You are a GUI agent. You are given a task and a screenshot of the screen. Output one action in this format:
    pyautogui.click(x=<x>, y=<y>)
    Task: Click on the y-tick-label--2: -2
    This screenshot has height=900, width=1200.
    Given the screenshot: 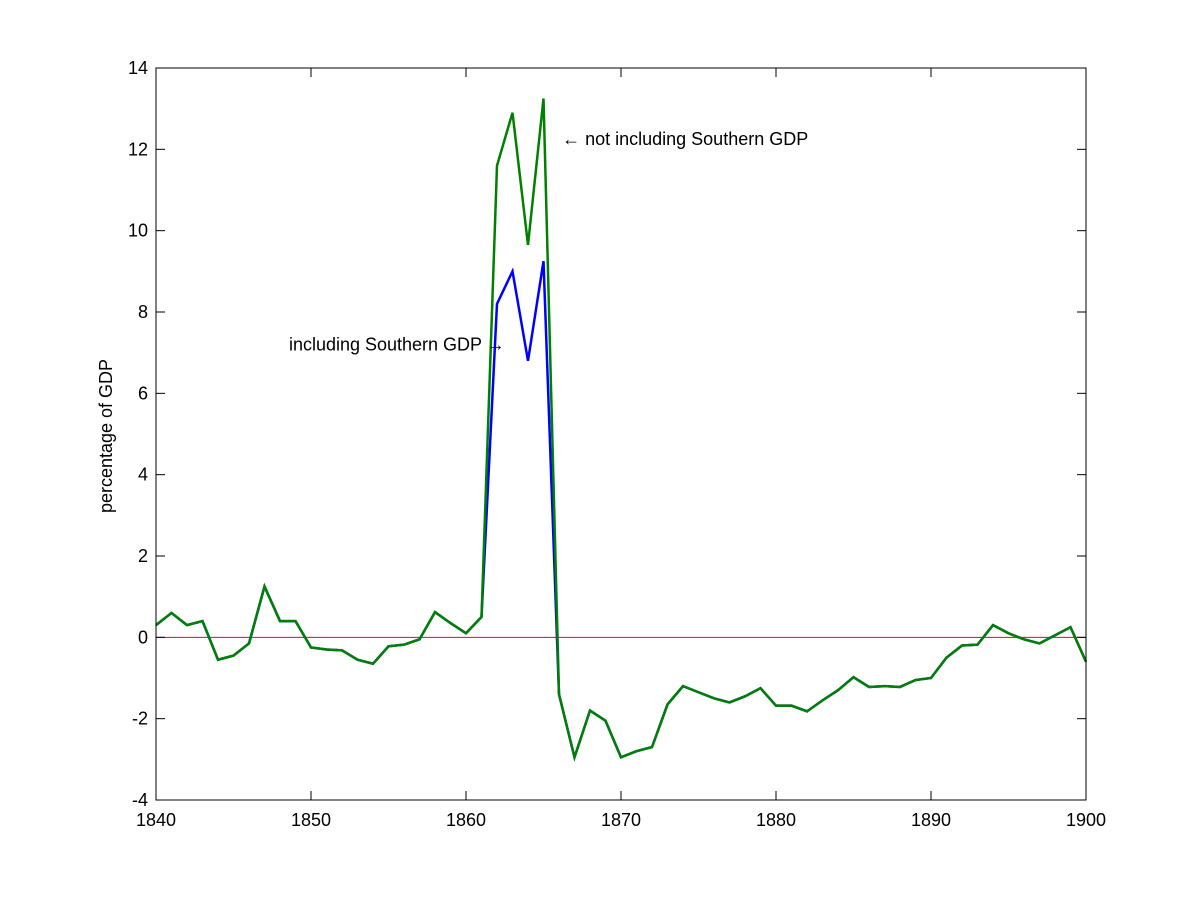 What is the action you would take?
    pyautogui.click(x=140, y=719)
    